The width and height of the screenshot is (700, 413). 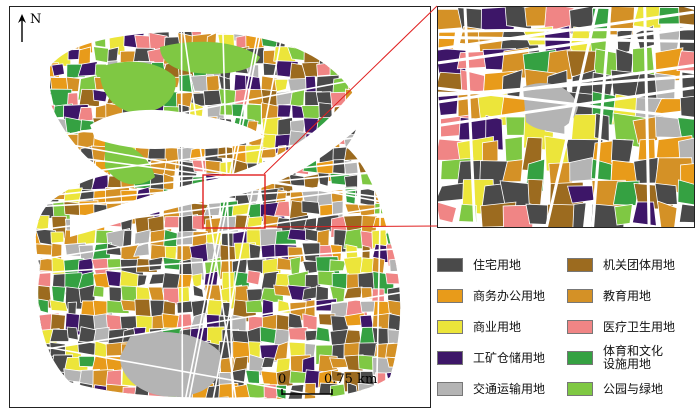 I want to click on legend-item: 工矿仓储用地, so click(x=491, y=358).